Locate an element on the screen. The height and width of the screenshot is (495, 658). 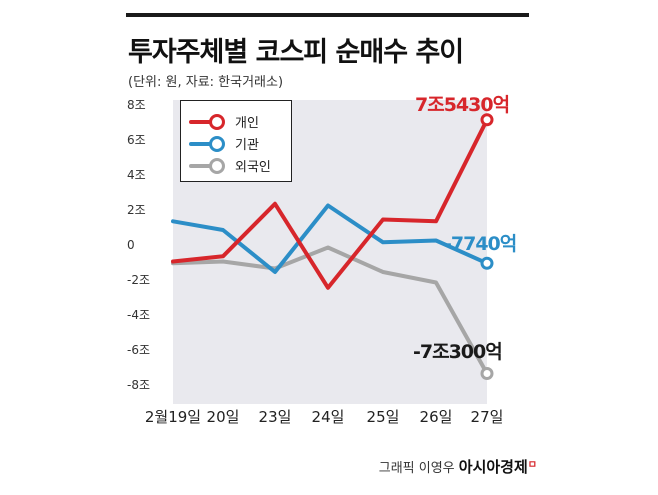
legend-marker-institution is located at coordinates (217, 144).